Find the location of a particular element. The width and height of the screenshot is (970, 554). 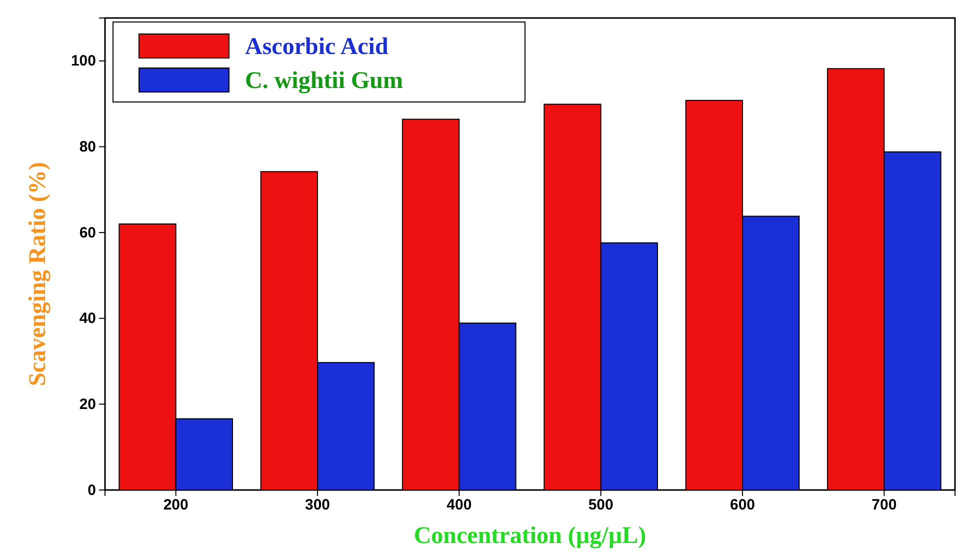

y-tick-label: 0 is located at coordinates (92, 490).